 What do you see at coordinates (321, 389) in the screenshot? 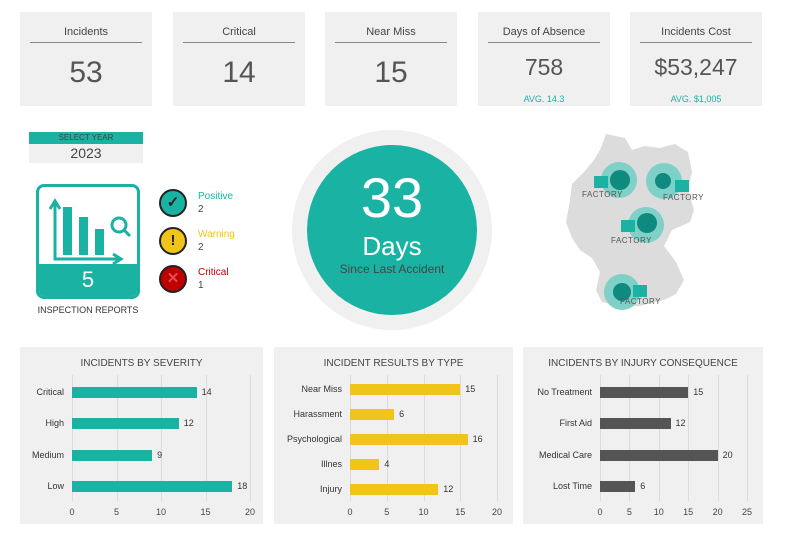
I see `category-label: Near Miss` at bounding box center [321, 389].